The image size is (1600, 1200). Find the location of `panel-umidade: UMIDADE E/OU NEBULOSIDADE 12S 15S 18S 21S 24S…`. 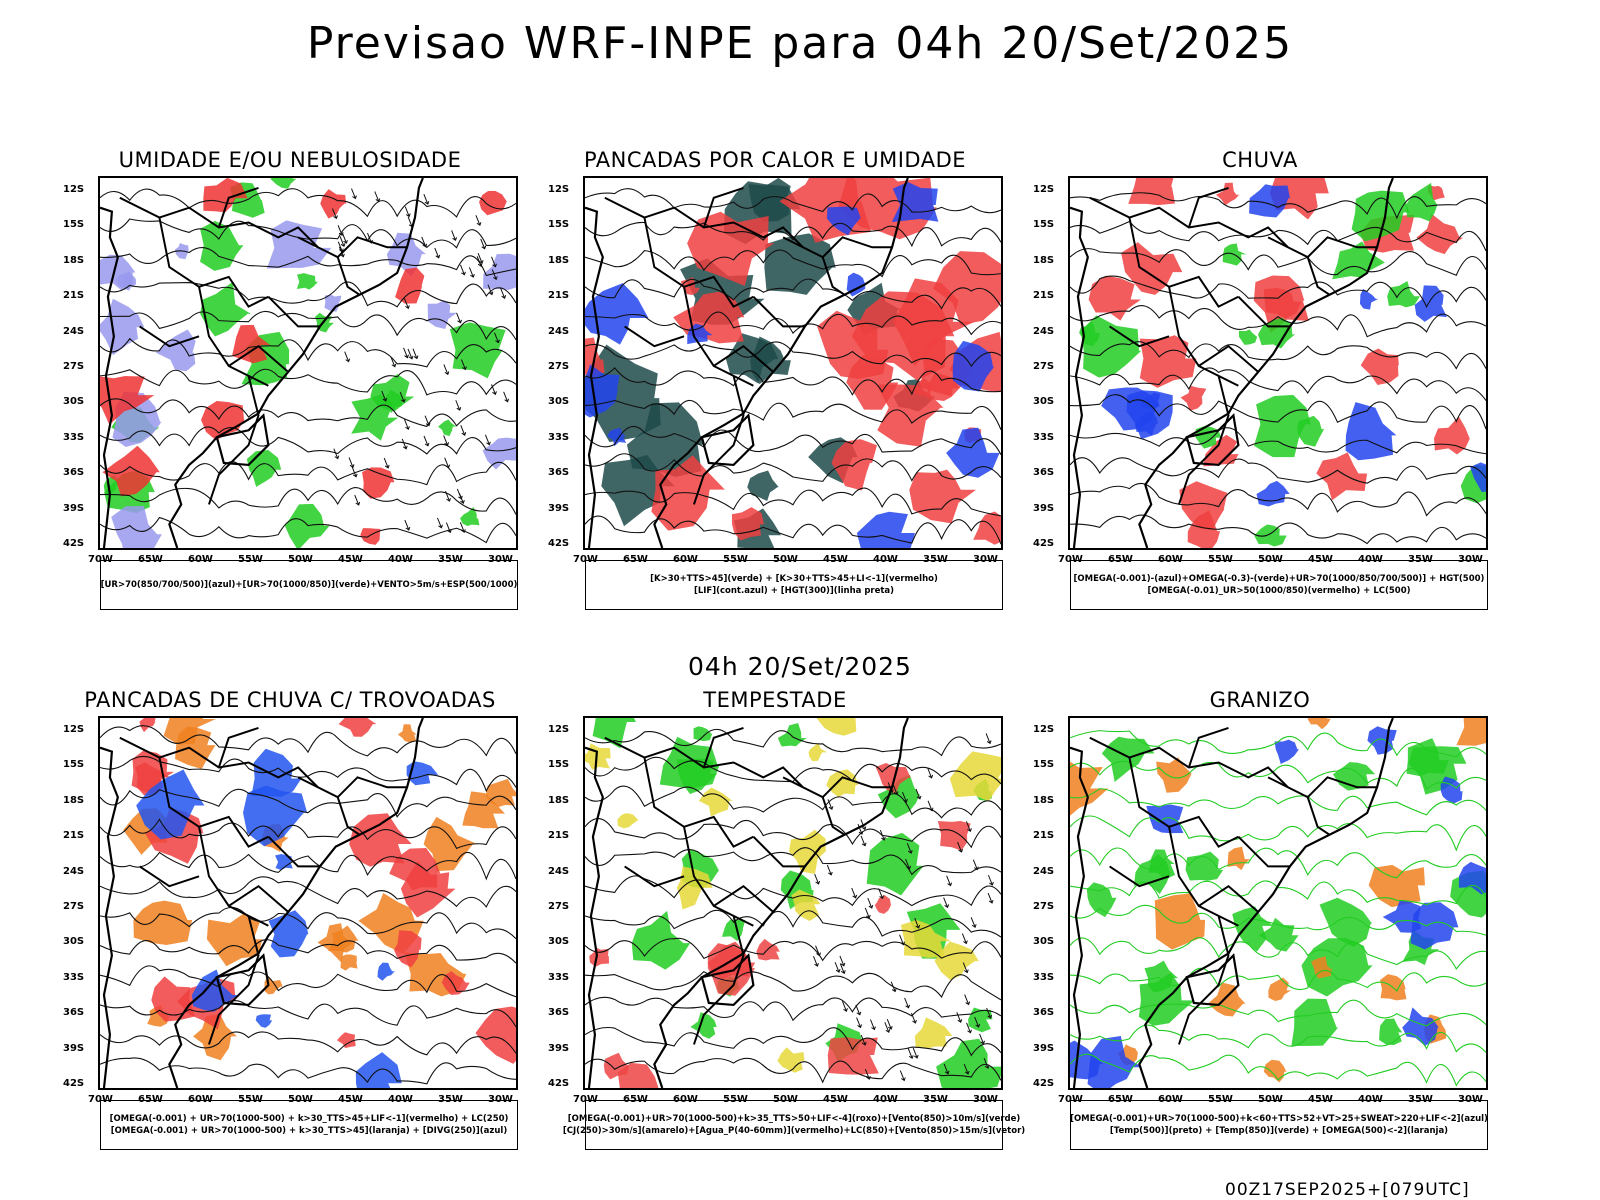

panel-umidade: UMIDADE E/OU NEBULOSIDADE 12S 15S 18S 21S 24S… is located at coordinates (290, 388).